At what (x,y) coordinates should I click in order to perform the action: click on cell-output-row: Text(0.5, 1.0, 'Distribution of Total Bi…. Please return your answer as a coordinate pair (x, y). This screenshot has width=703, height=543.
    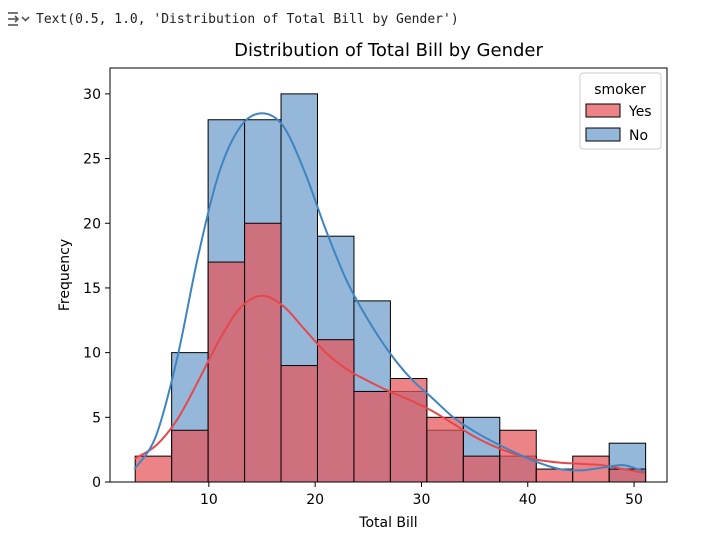
    Looking at the image, I should click on (232, 19).